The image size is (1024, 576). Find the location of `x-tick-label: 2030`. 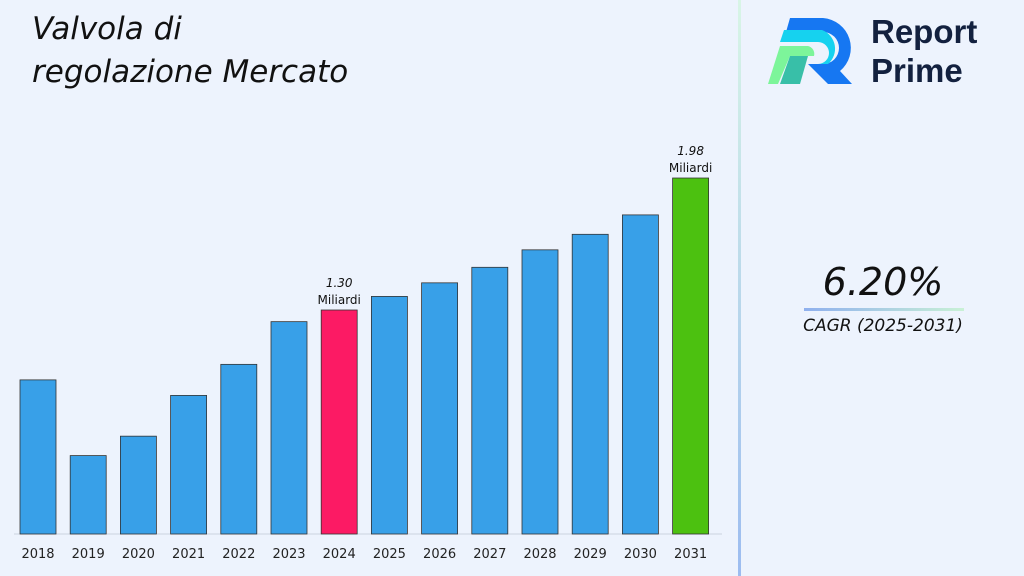

x-tick-label: 2030 is located at coordinates (640, 554).